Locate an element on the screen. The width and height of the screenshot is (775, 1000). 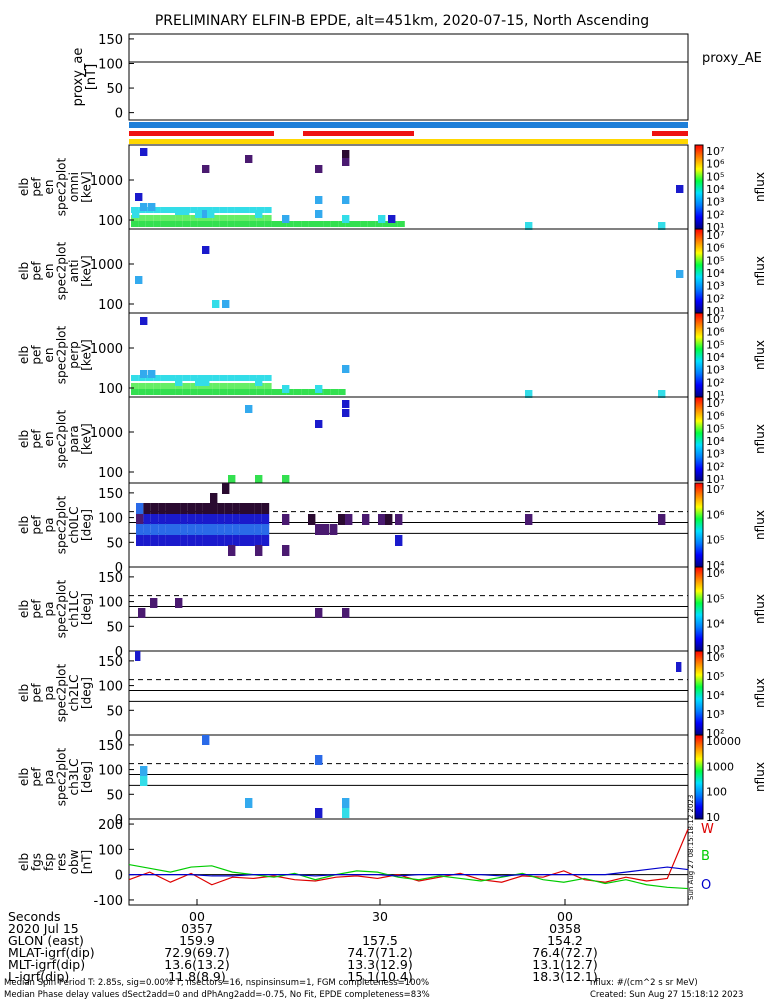
pa-ylabel: ch2LC is located at coordinates (74, 693).